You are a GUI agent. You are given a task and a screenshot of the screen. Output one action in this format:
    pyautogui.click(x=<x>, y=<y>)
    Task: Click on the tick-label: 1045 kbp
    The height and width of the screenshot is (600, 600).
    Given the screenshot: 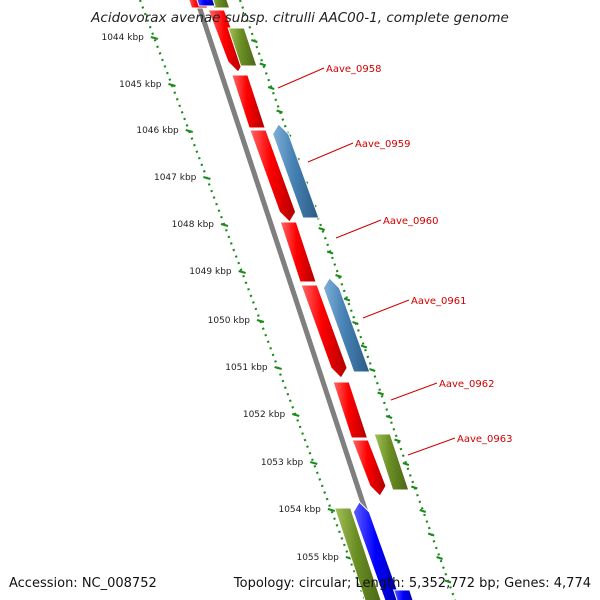 What is the action you would take?
    pyautogui.click(x=140, y=85)
    